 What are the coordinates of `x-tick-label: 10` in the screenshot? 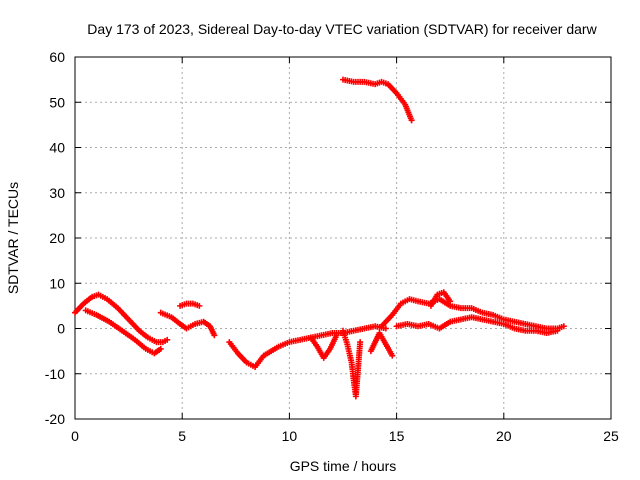 It's located at (290, 436).